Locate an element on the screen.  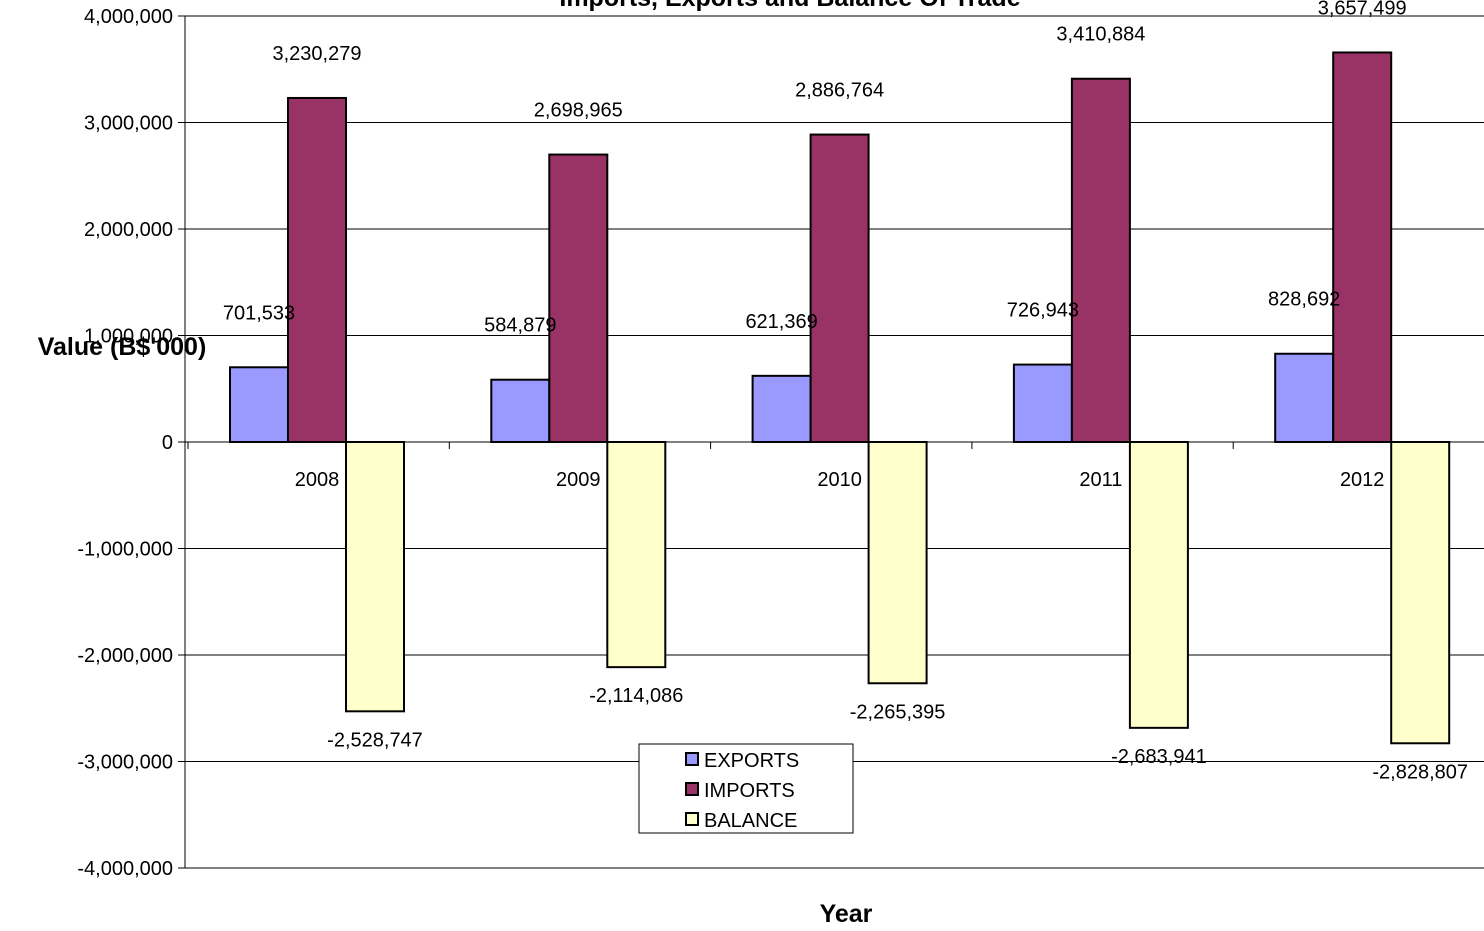
data-label-exports: 701,533 is located at coordinates (259, 313).